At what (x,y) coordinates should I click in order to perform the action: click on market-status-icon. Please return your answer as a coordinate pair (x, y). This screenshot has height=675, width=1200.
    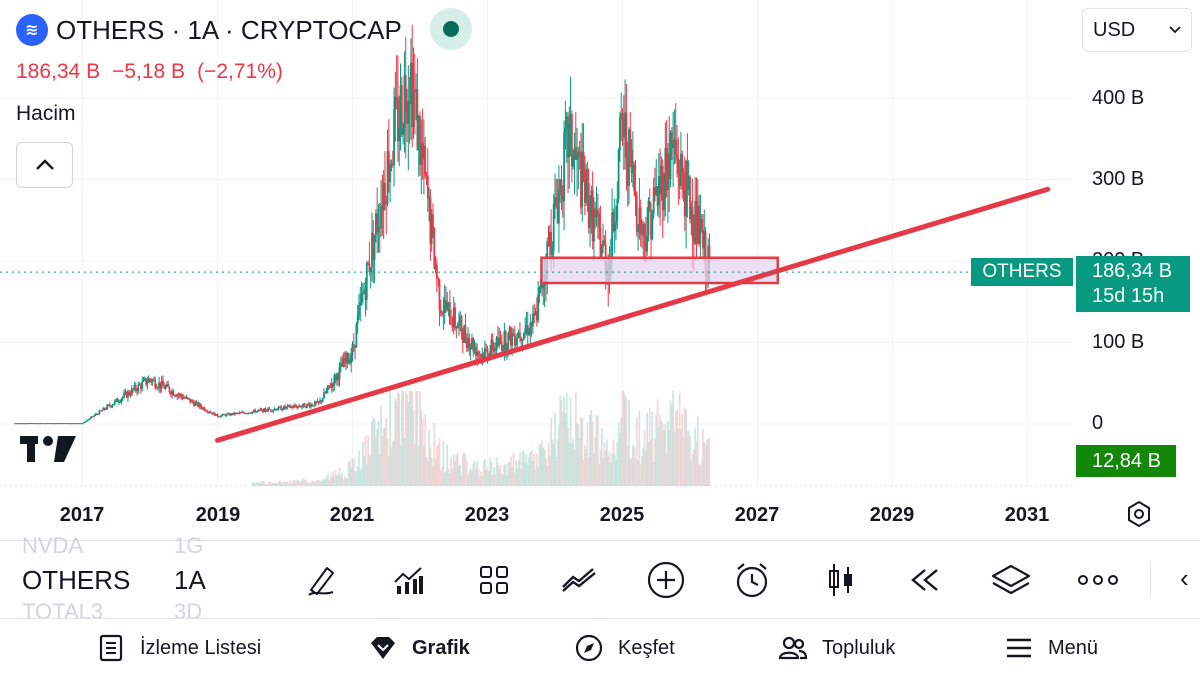
    Looking at the image, I should click on (451, 29).